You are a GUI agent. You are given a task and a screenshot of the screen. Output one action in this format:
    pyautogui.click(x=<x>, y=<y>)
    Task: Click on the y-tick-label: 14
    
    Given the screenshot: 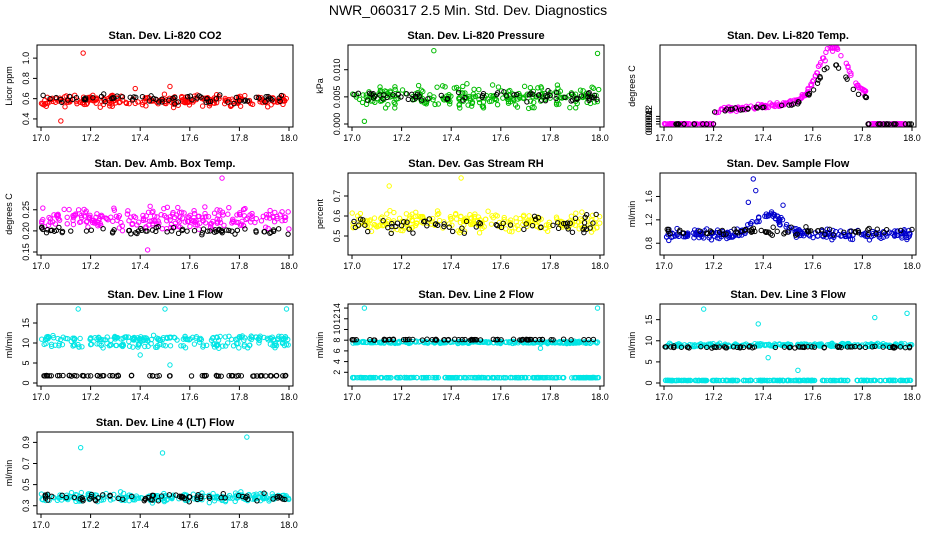 What is the action you would take?
    pyautogui.click(x=337, y=308)
    